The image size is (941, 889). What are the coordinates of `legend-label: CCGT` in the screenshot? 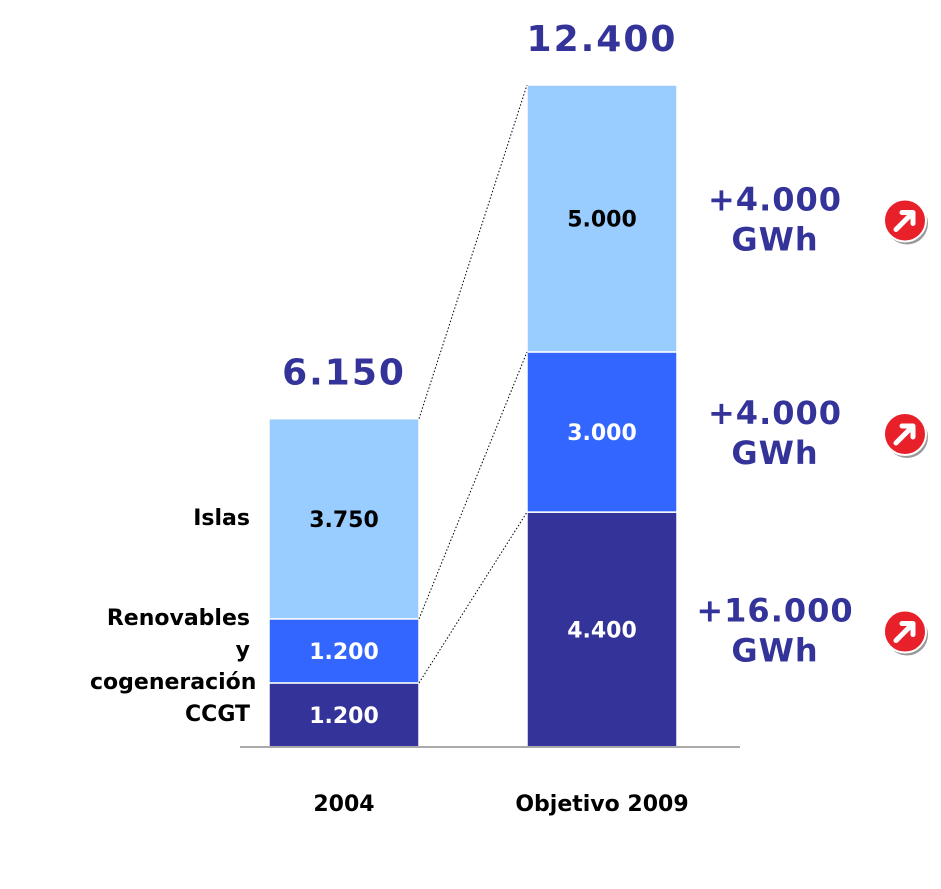 It's located at (217, 714).